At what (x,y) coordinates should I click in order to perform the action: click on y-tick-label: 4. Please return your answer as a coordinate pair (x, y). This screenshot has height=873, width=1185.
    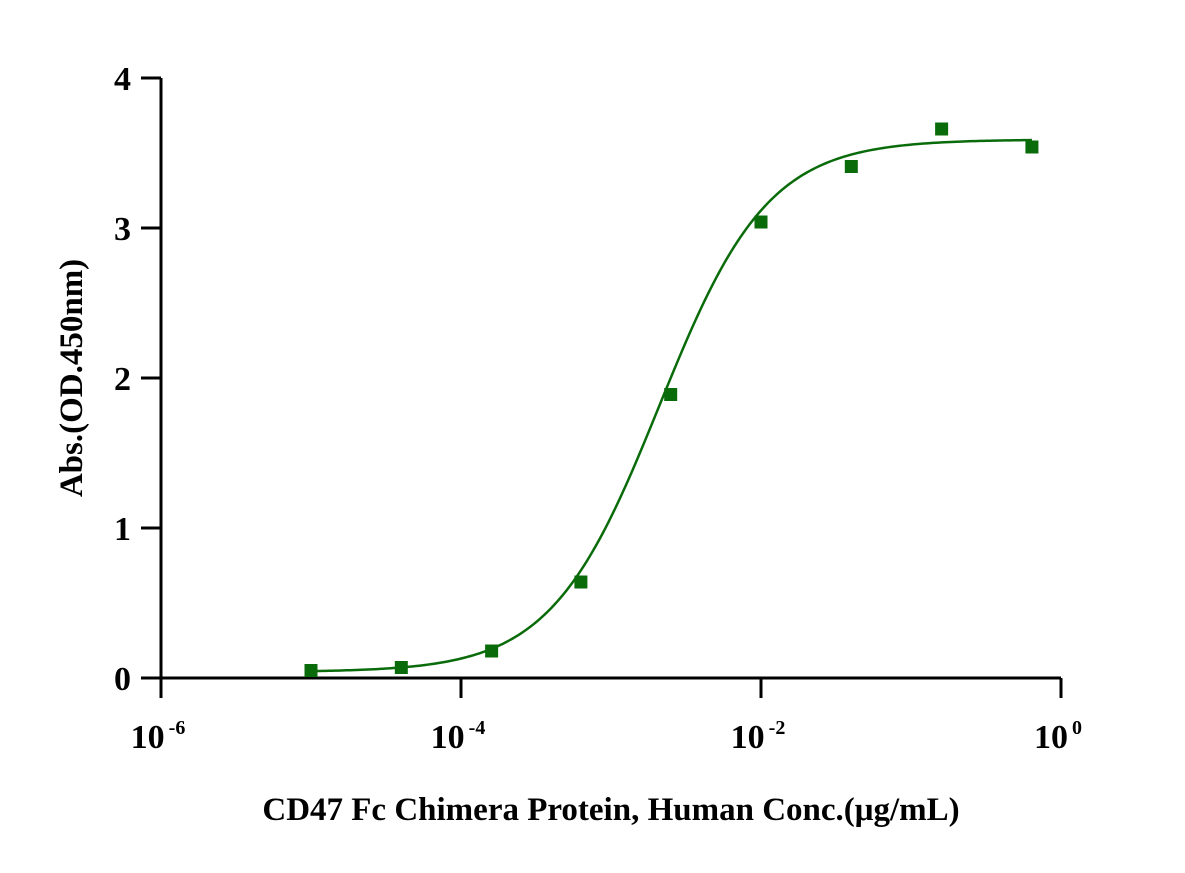
    Looking at the image, I should click on (122, 79).